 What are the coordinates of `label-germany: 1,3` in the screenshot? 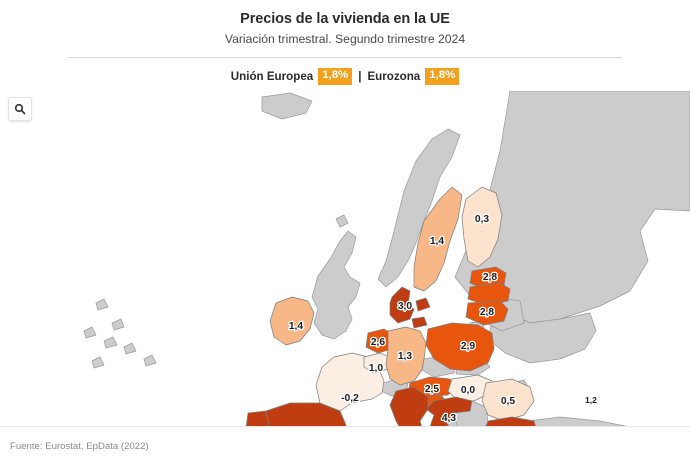 It's located at (405, 356).